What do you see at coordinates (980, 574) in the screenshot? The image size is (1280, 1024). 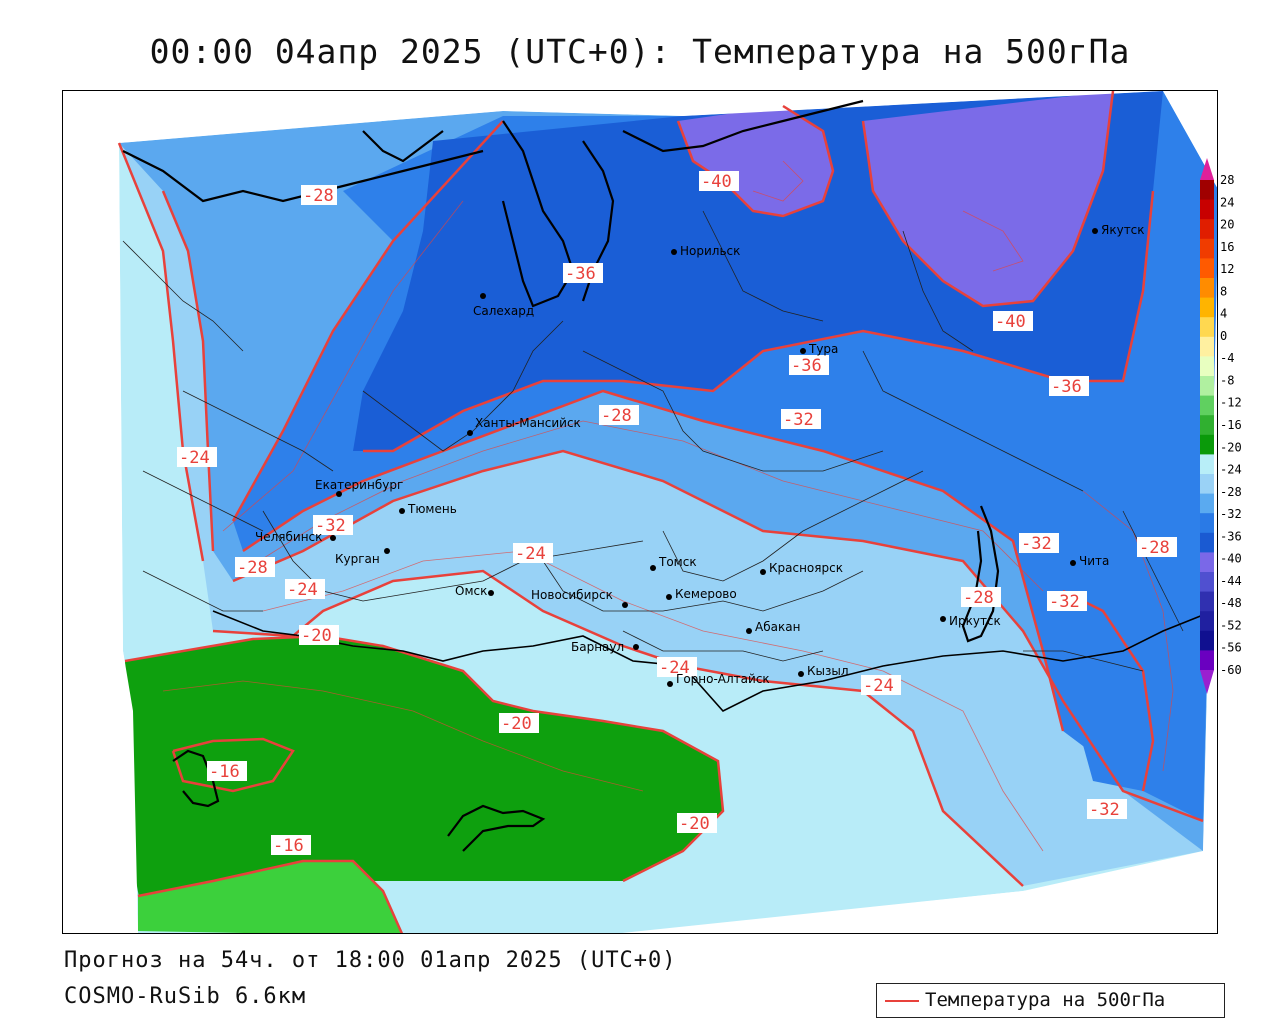 I see `lake-baikal` at bounding box center [980, 574].